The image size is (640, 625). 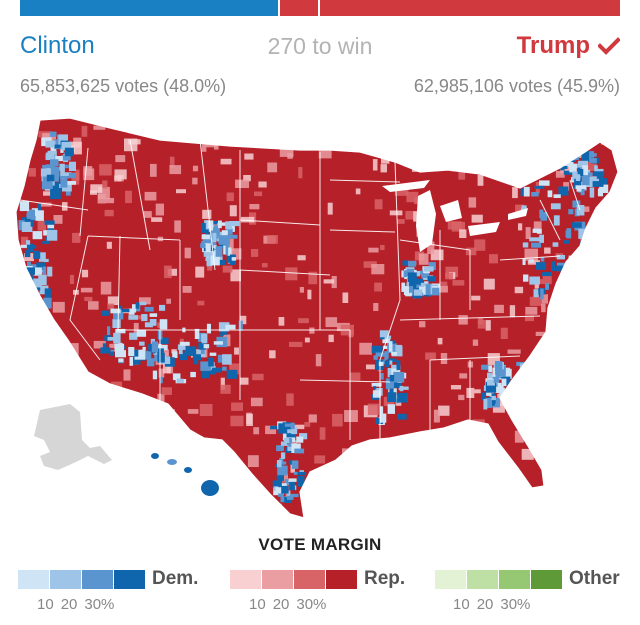 I want to click on legend-other-ticks: 10 20 30%, so click(x=491, y=604).